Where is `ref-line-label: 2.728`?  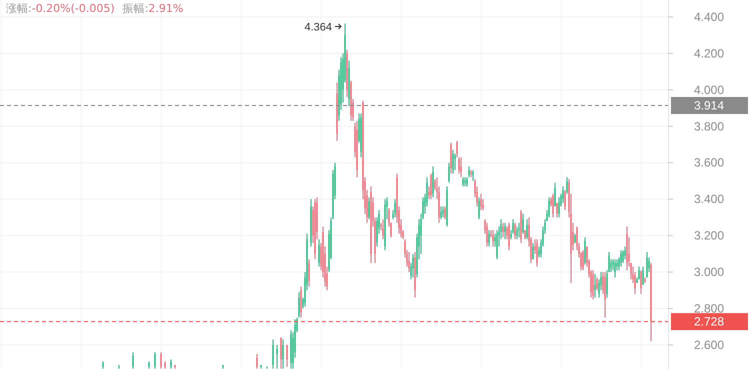
ref-line-label: 2.728 is located at coordinates (709, 321).